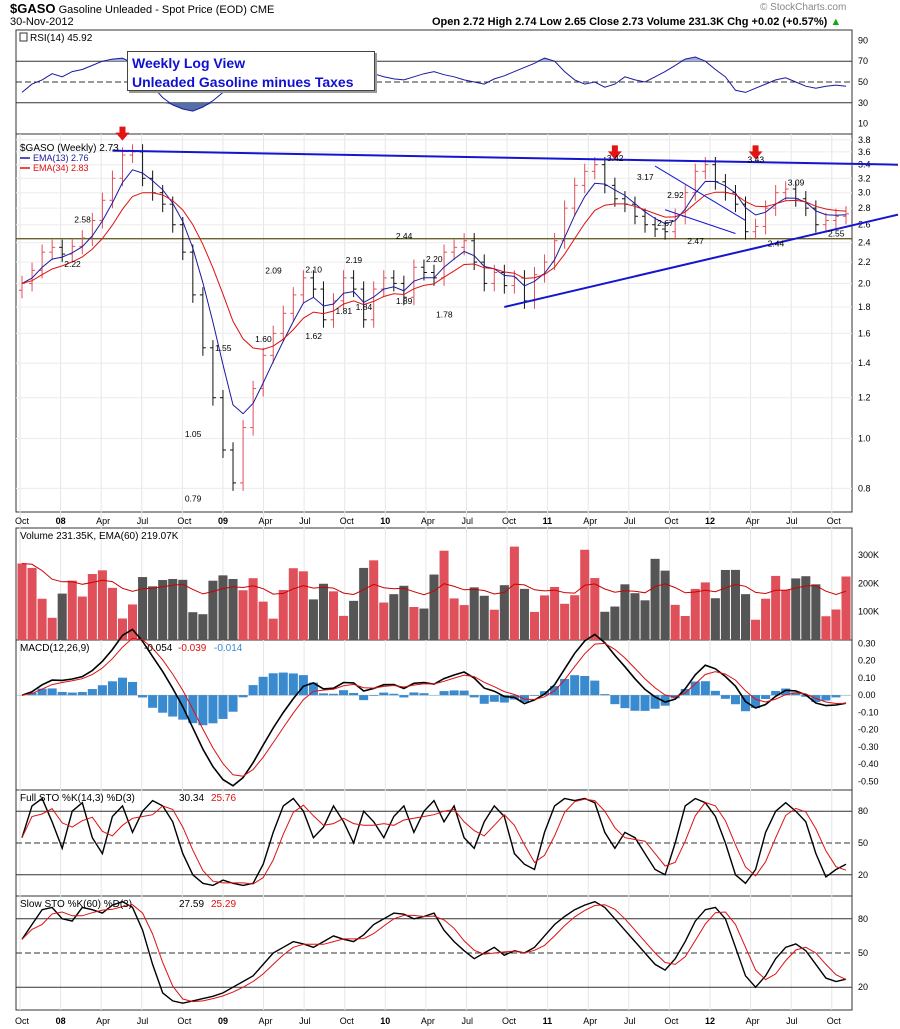 The height and width of the screenshot is (1029, 900). I want to click on slowsto-label: Slow STO %K(60) %D(3), so click(76, 904).